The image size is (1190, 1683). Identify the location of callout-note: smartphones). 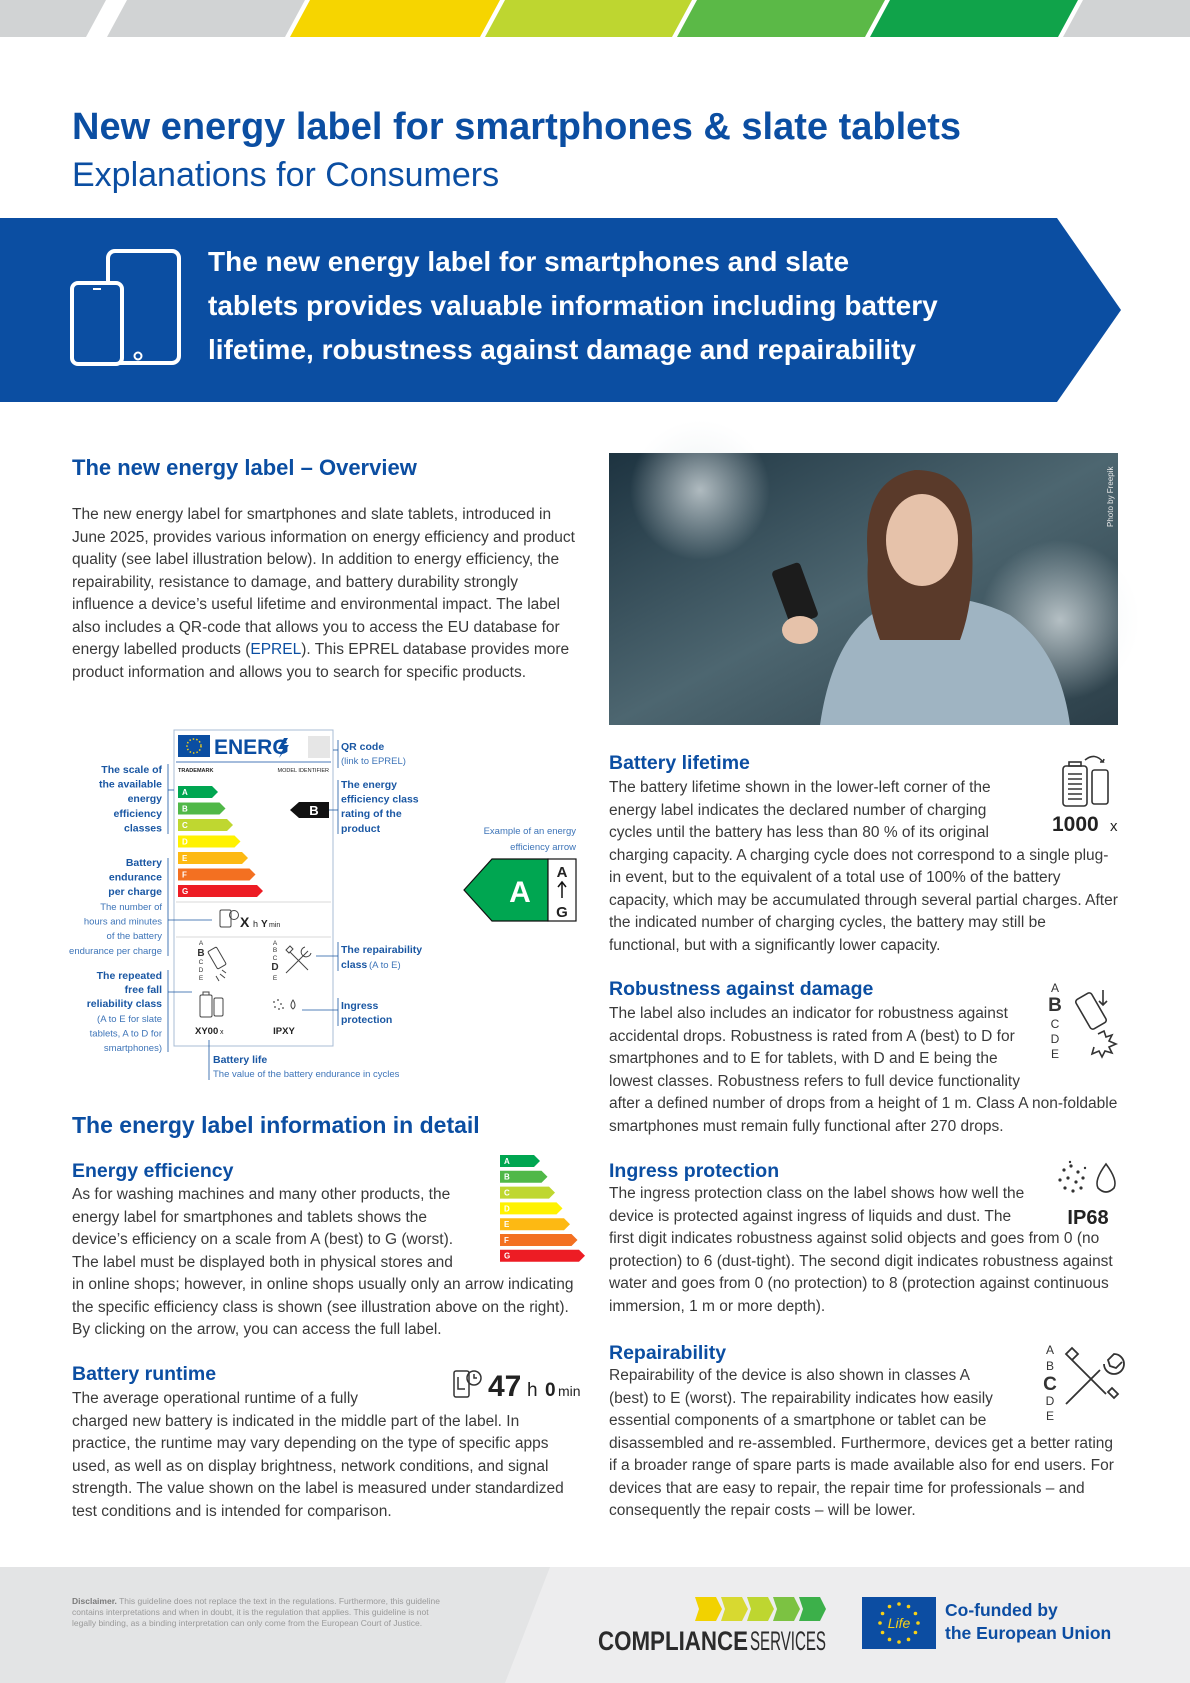
(133, 1048).